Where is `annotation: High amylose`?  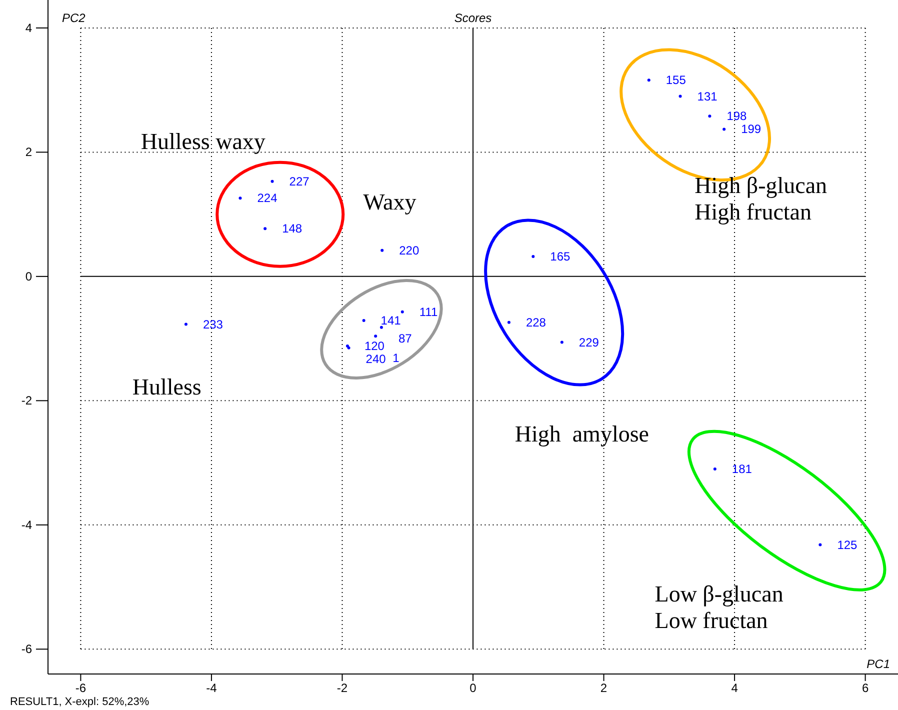
annotation: High amylose is located at coordinates (581, 434).